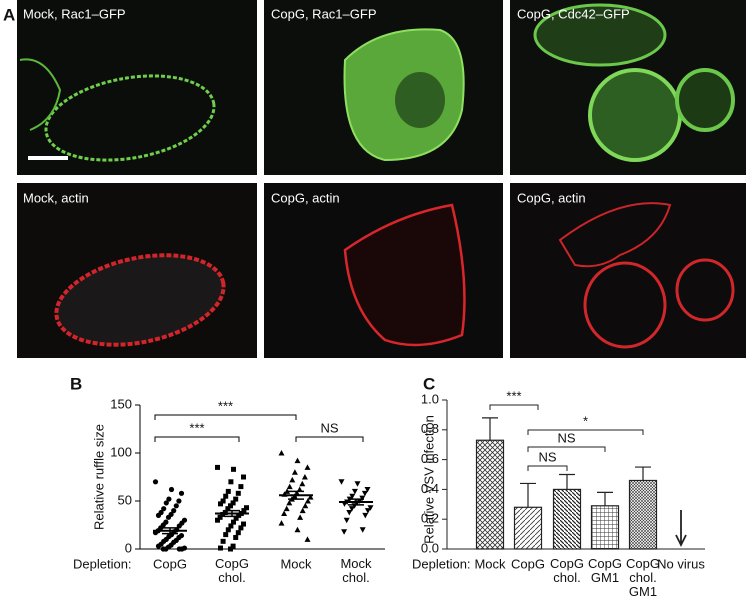  Describe the element at coordinates (428, 479) in the screenshot. I see `y-axis-label: Relative VSV infection` at that location.